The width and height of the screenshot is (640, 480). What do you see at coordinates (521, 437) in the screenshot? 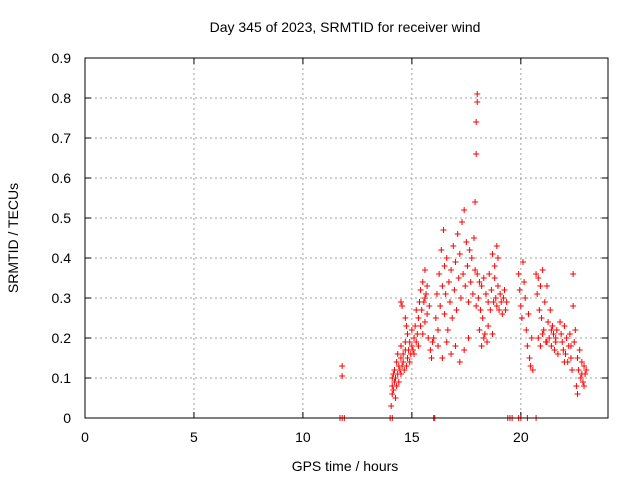
I see `x-tick-label: 20` at bounding box center [521, 437].